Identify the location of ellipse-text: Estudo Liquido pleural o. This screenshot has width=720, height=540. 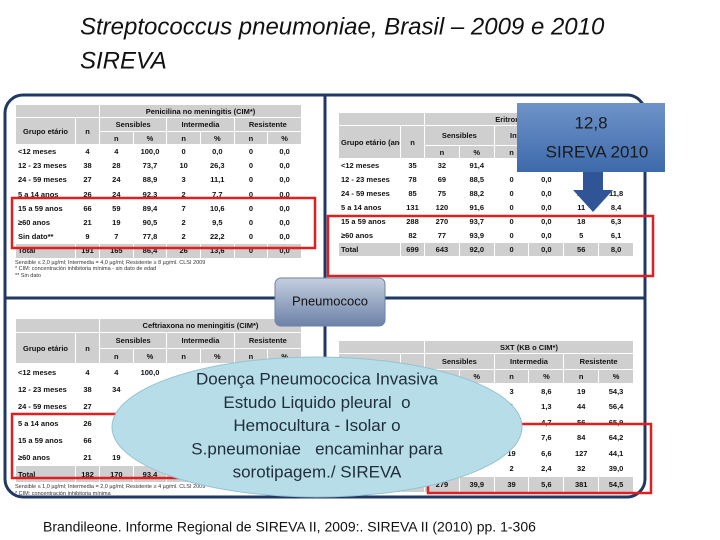
(316, 402).